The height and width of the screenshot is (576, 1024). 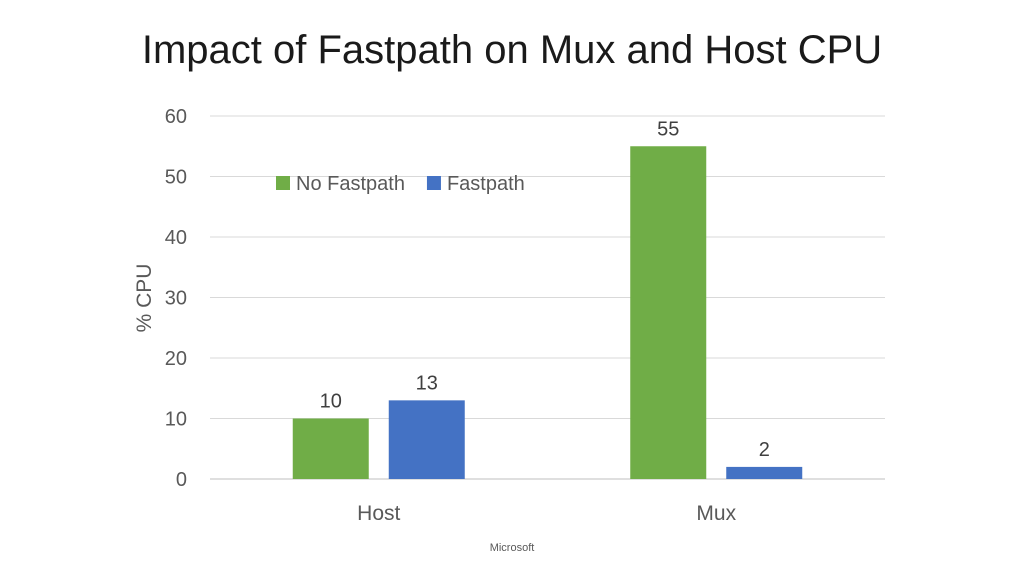 I want to click on slide-title: Impact of Fastpath on Mux and Host CPU, so click(x=512, y=50).